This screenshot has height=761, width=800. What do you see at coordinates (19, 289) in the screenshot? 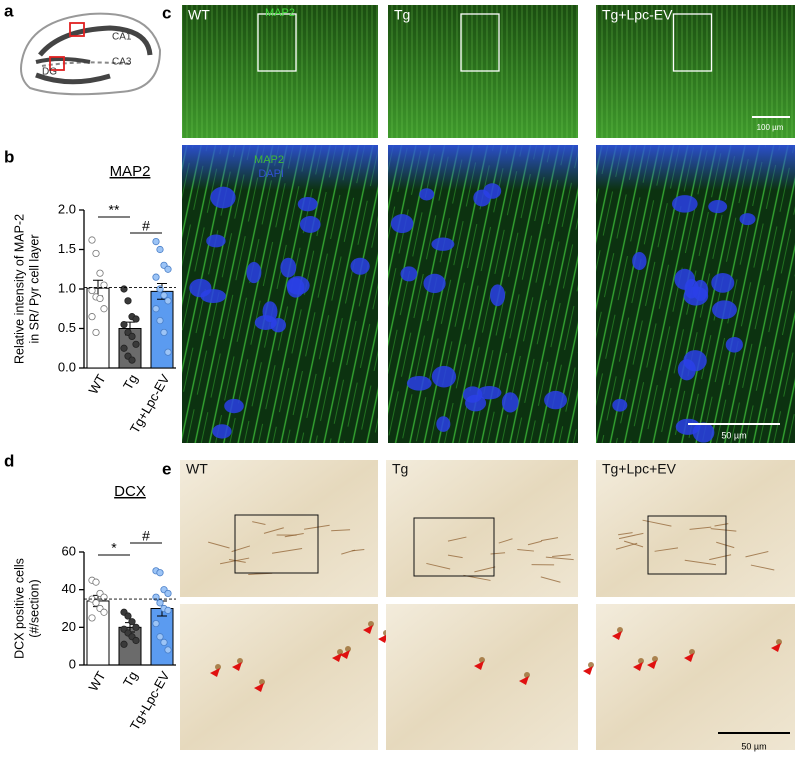
I see `y-axis-label: Relative intensity of MAP-2` at bounding box center [19, 289].